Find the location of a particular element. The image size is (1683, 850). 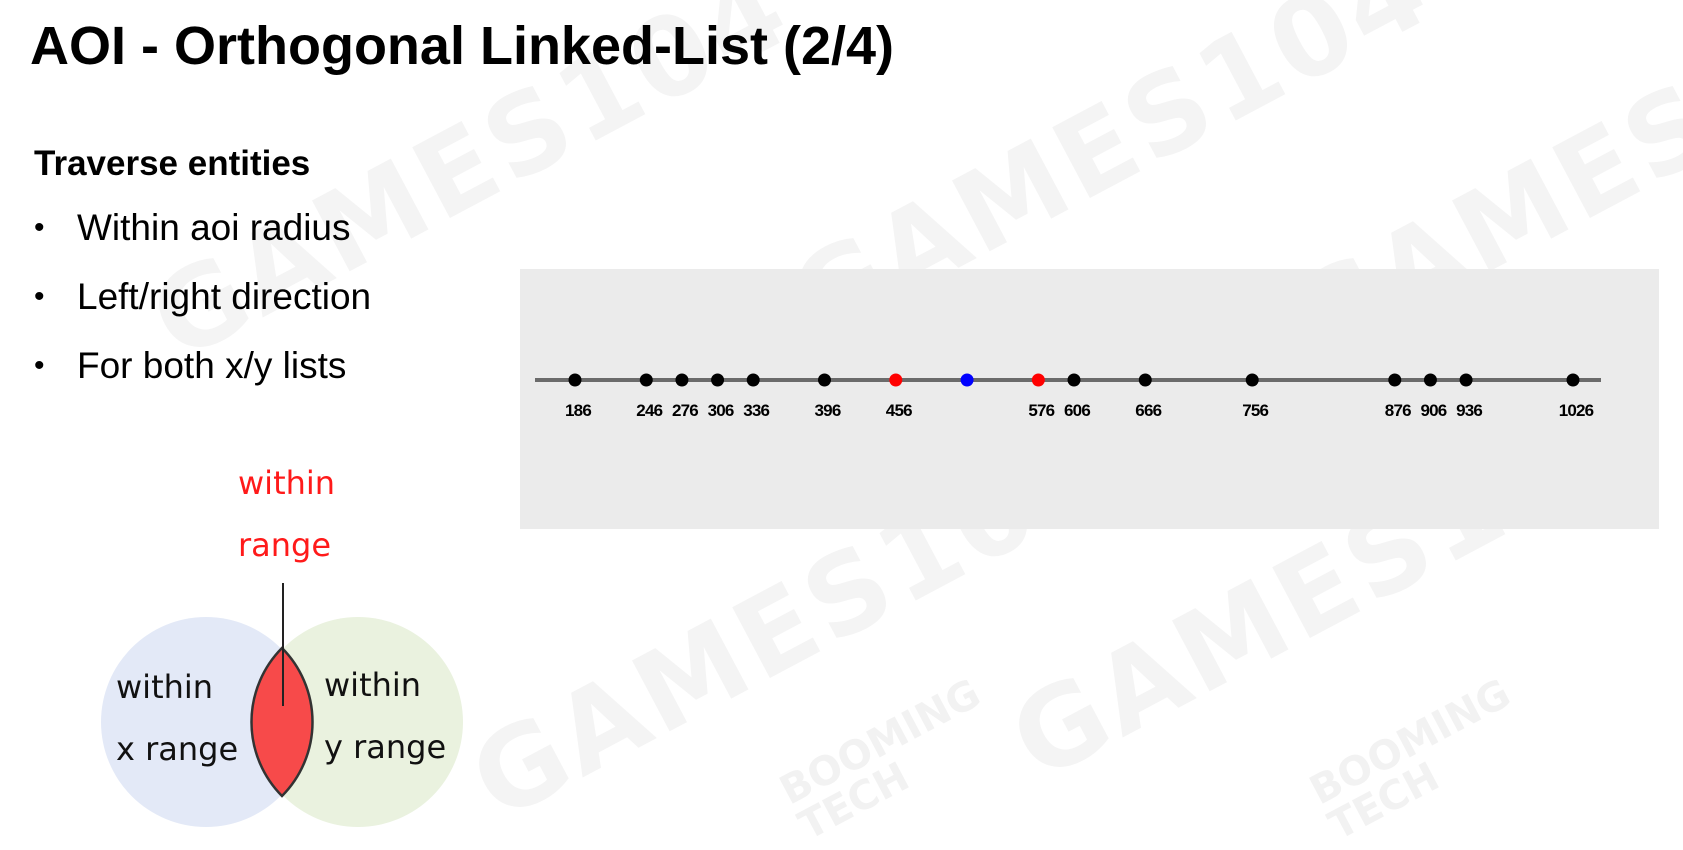

venn-top-label-2: range is located at coordinates (285, 545).